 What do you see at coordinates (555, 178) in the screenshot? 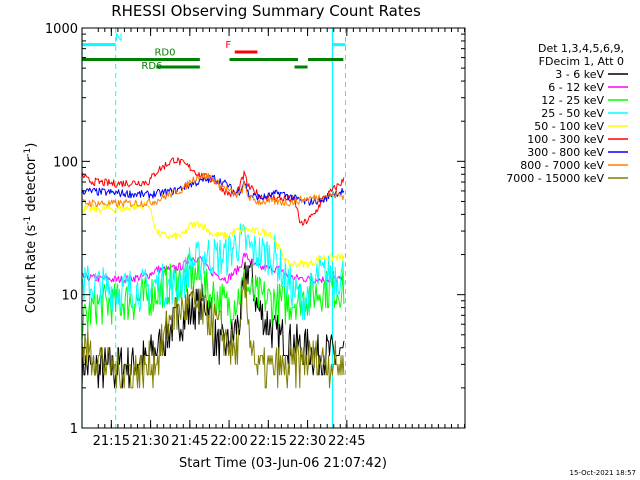
I see `legend-entry-label: 7000 - 15000 keV` at bounding box center [555, 178].